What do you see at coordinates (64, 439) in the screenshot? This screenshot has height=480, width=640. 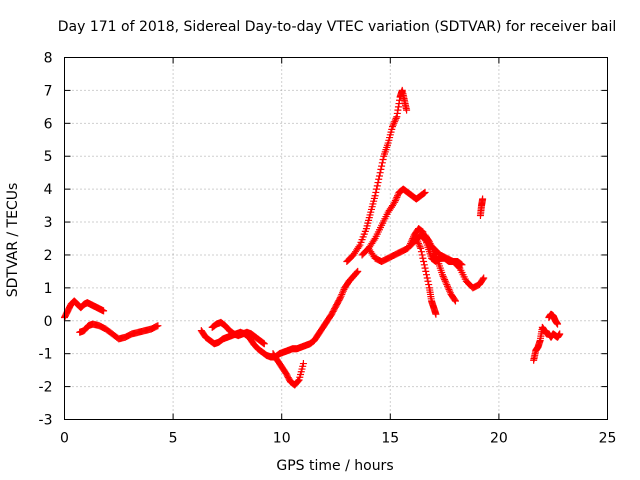 I see `x-tick-label: 0` at bounding box center [64, 439].